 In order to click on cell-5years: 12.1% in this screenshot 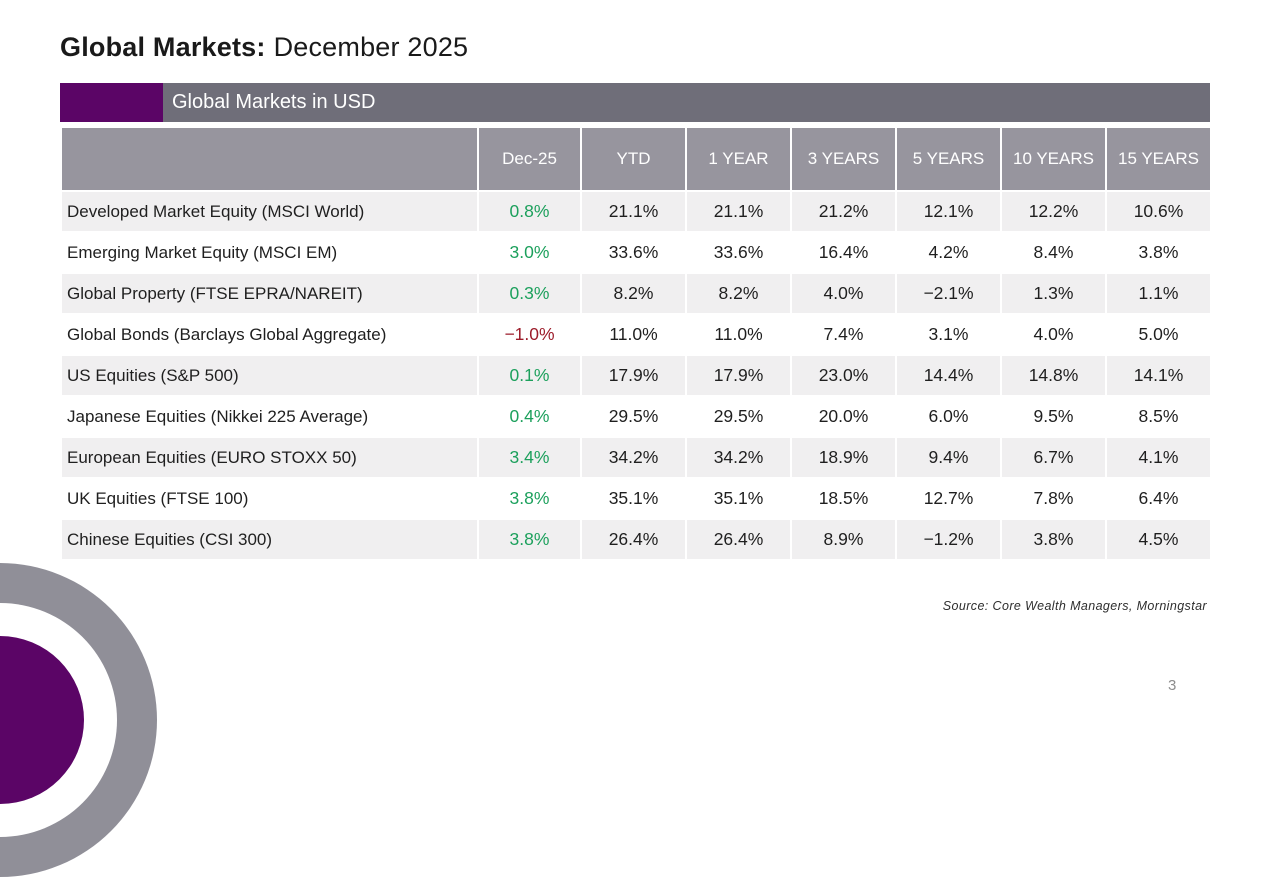, I will do `click(948, 211)`.